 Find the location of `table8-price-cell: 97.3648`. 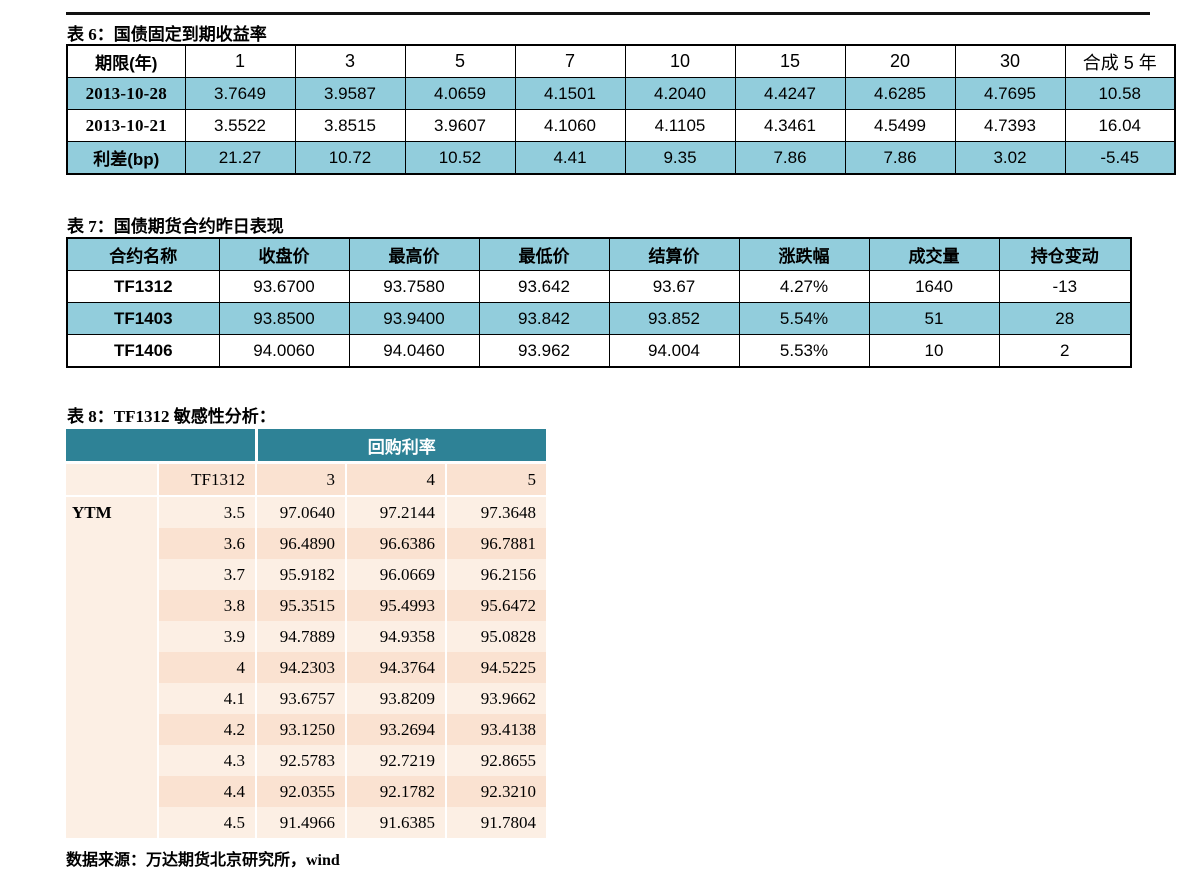

table8-price-cell: 97.3648 is located at coordinates (496, 512).